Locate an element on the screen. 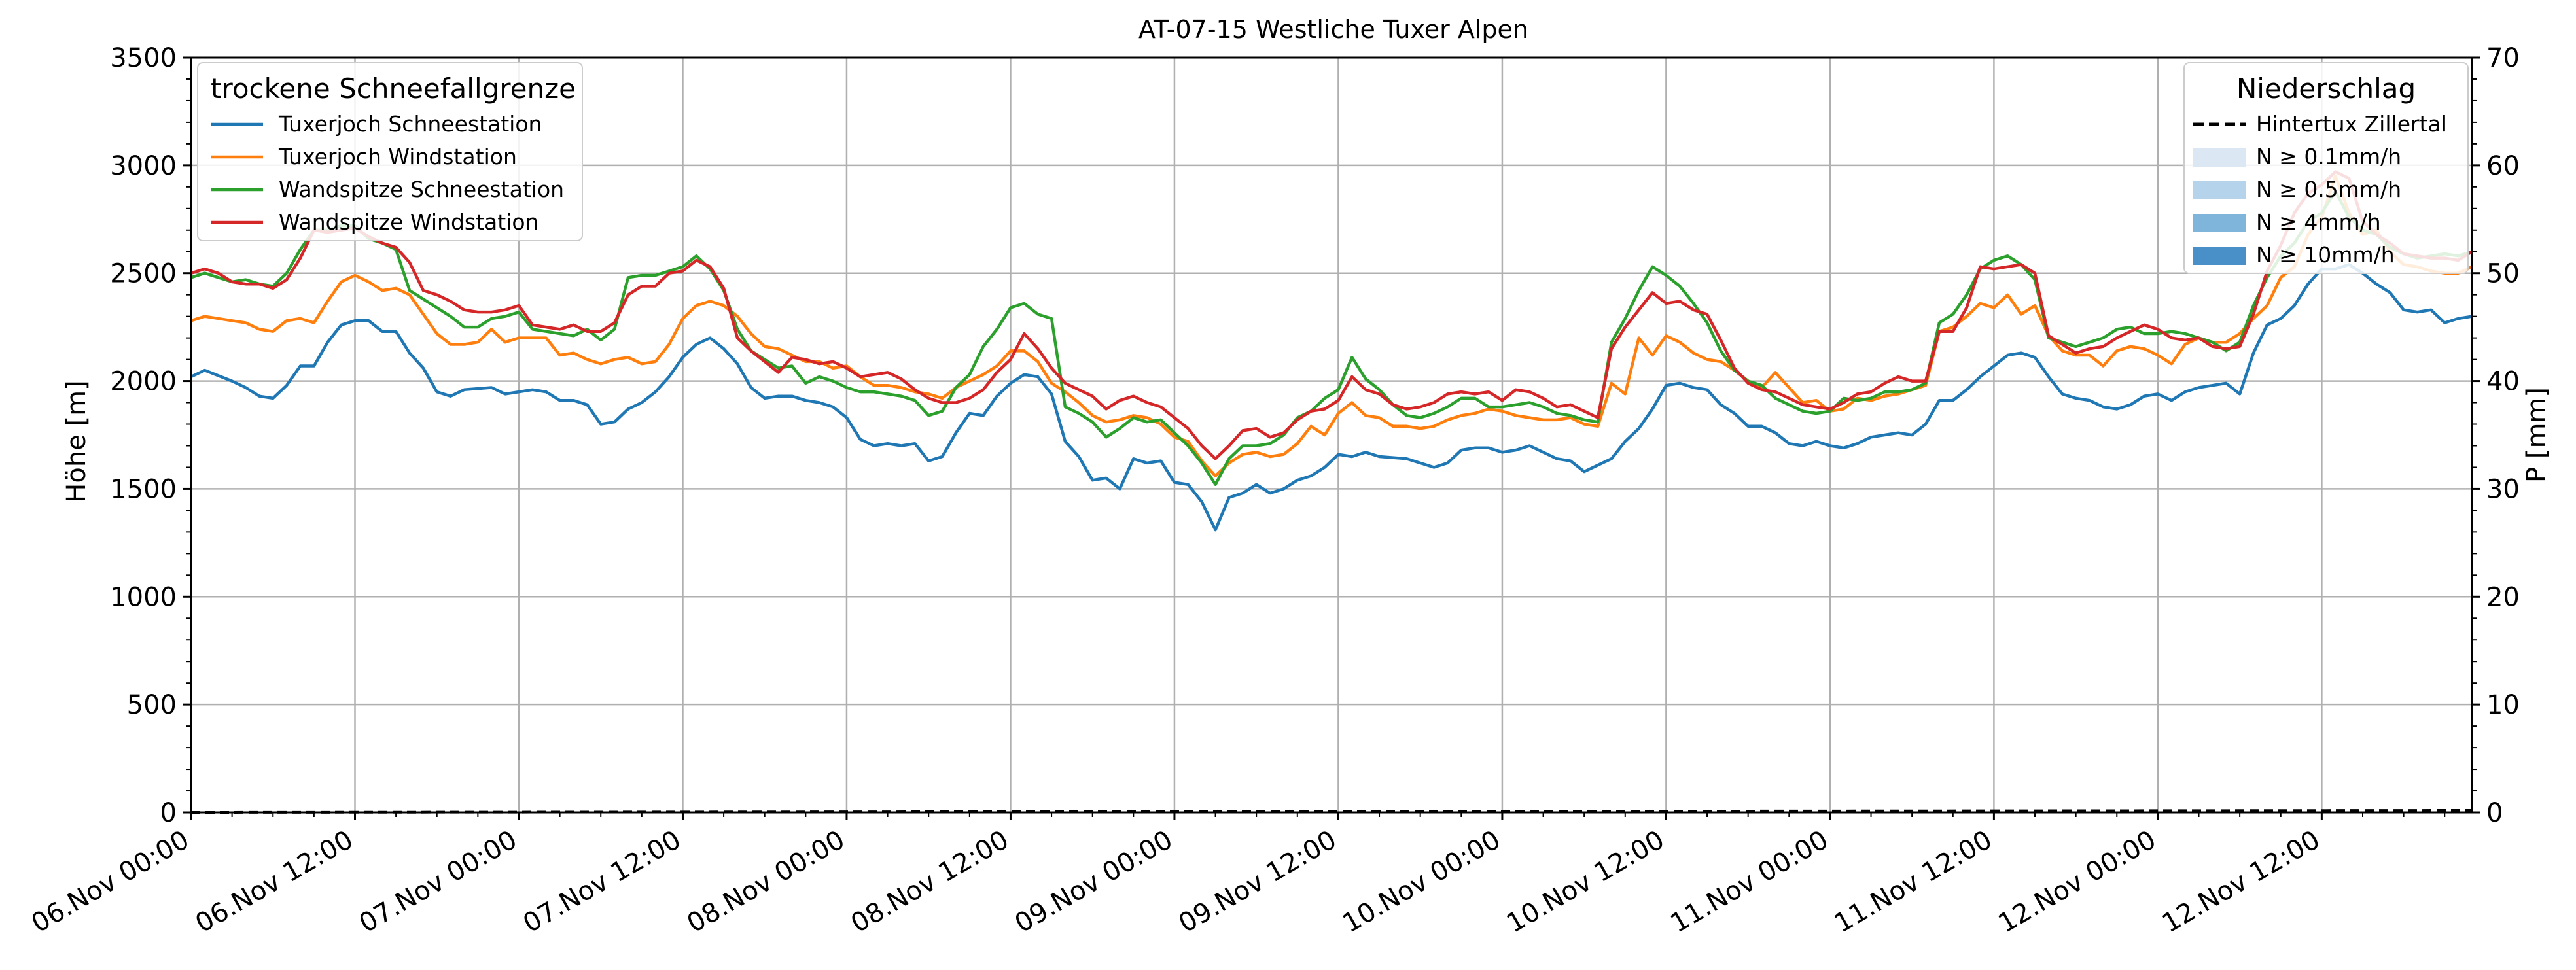 This screenshot has height=970, width=2576. legend-right-label: N ≥ 0.1mm/h is located at coordinates (2328, 156).